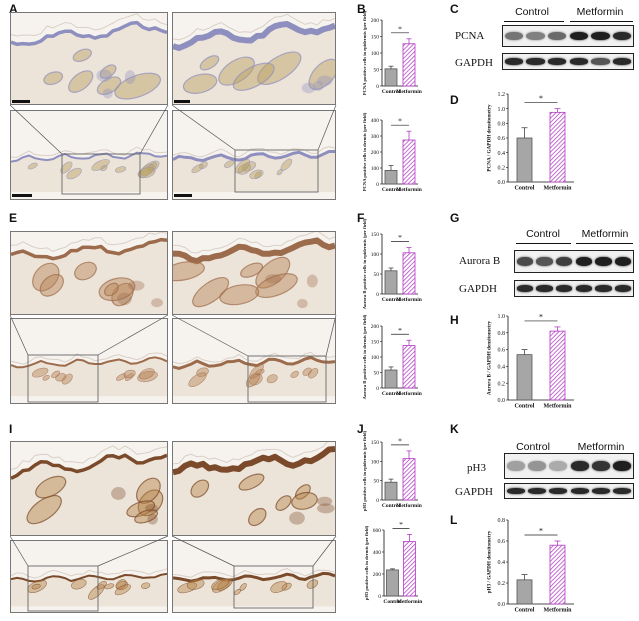  Describe the element at coordinates (401, 524) in the screenshot. I see `significance-star: *` at that location.